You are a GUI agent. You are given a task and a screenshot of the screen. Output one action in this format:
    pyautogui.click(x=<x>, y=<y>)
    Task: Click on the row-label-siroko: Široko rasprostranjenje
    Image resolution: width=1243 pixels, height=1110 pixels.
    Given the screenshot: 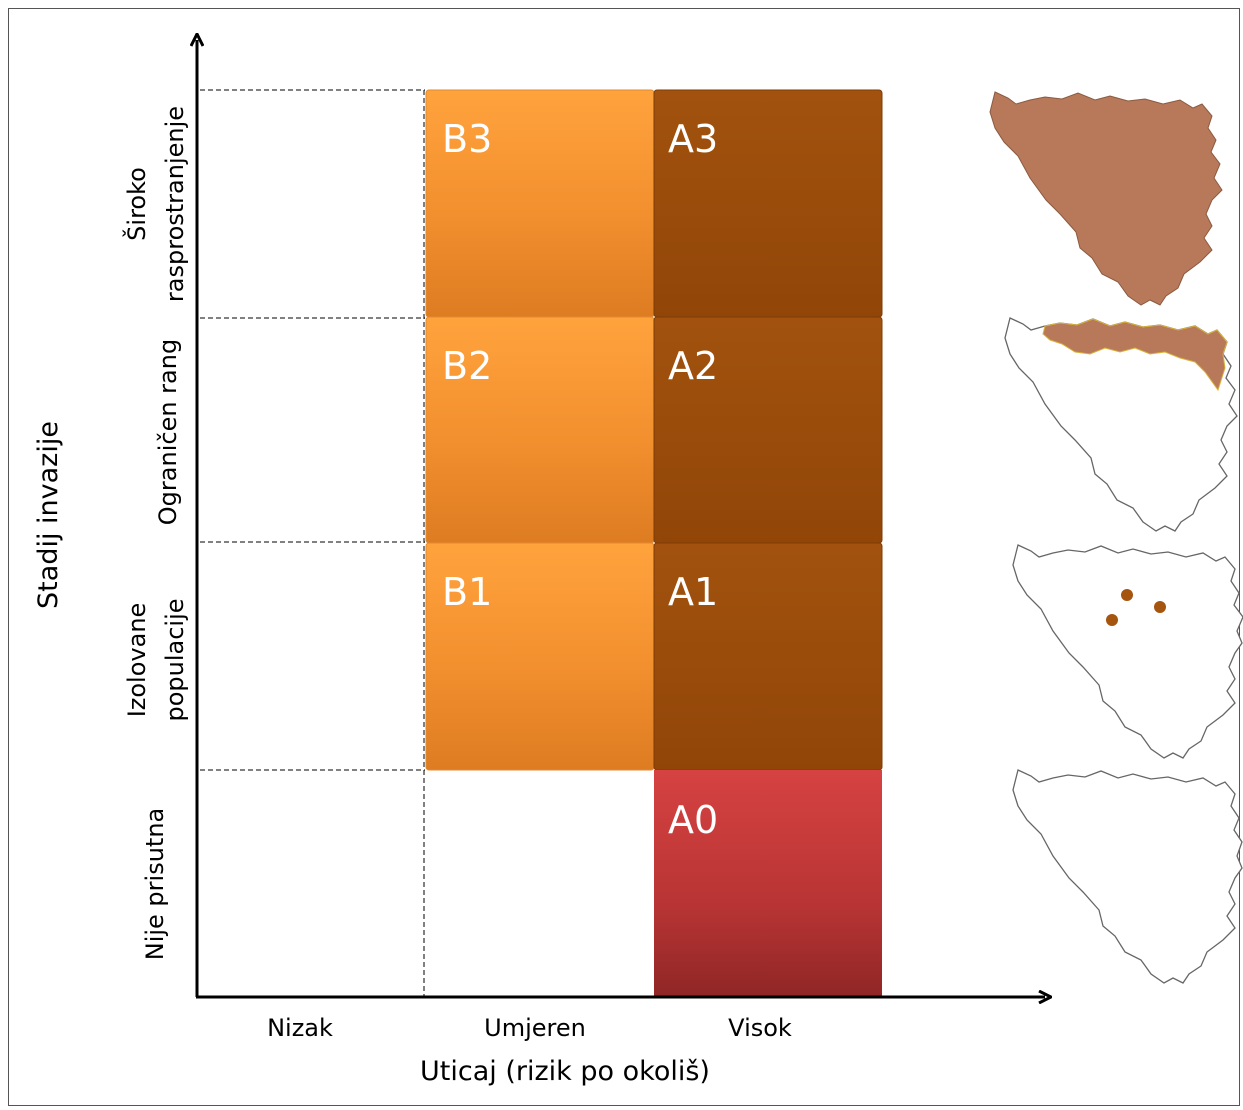 What is the action you would take?
    pyautogui.click(x=155, y=204)
    